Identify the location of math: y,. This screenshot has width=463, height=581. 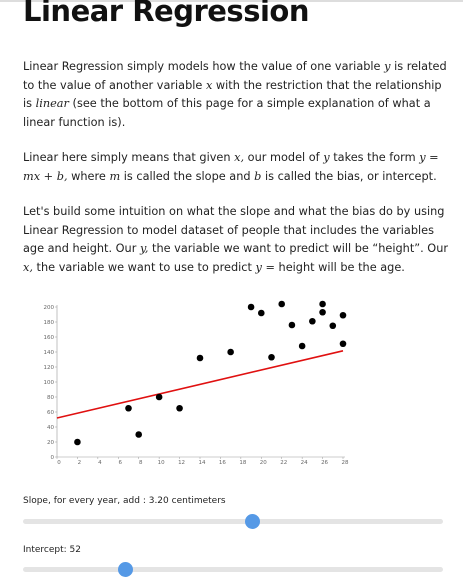
(144, 248).